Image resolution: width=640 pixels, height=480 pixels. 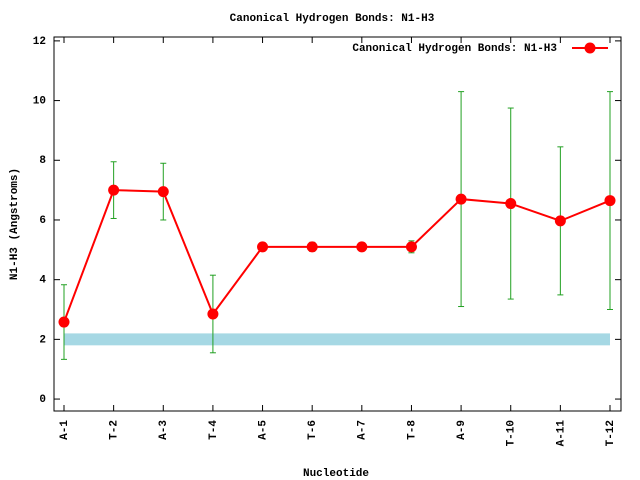 What do you see at coordinates (590, 48) in the screenshot?
I see `legend-marker` at bounding box center [590, 48].